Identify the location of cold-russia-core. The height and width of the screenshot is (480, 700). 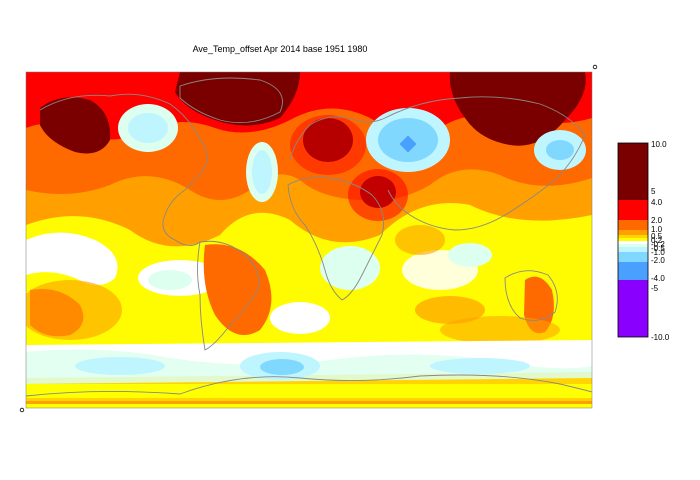
(408, 144).